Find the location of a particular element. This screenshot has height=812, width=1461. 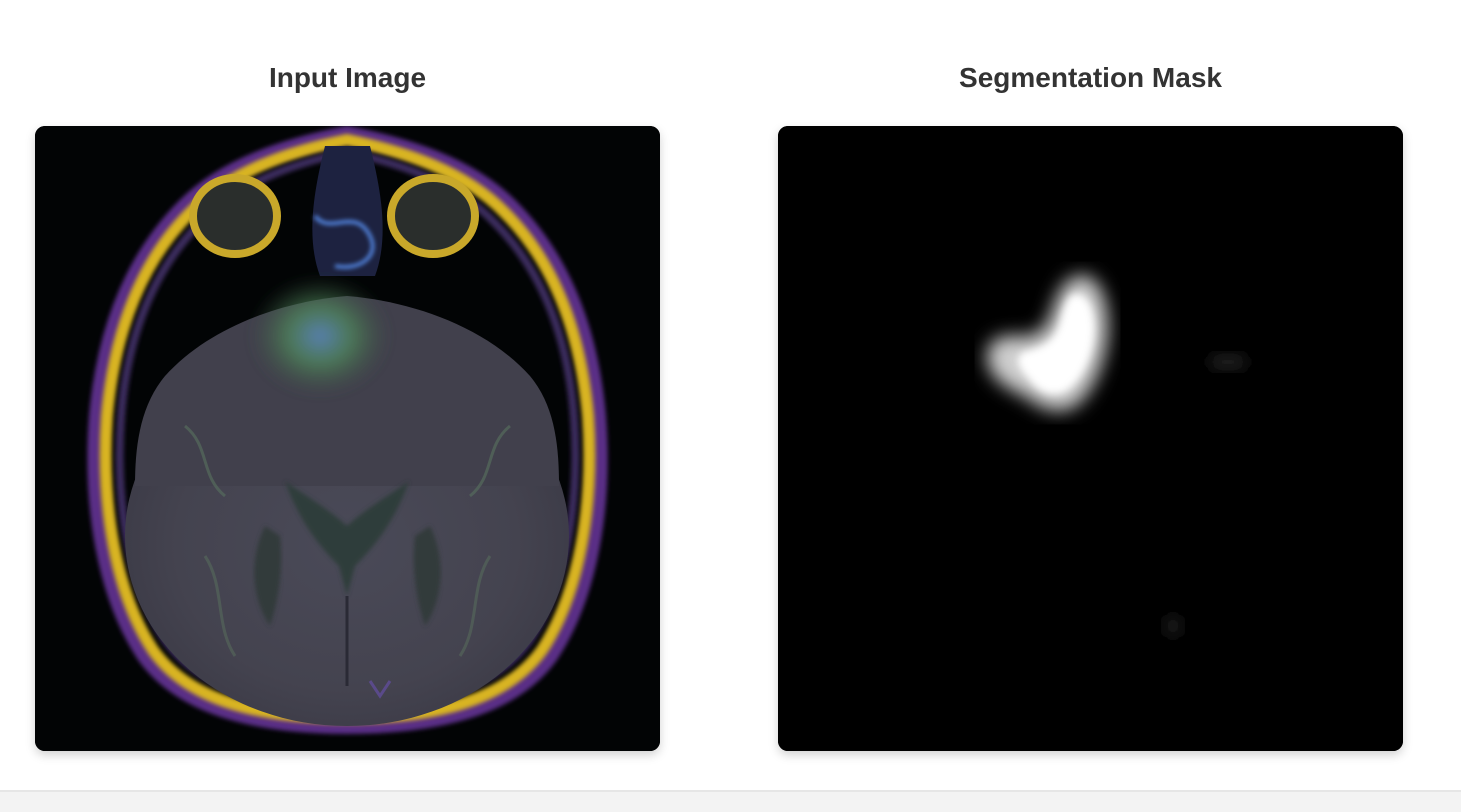

bottom-divider is located at coordinates (730, 801).